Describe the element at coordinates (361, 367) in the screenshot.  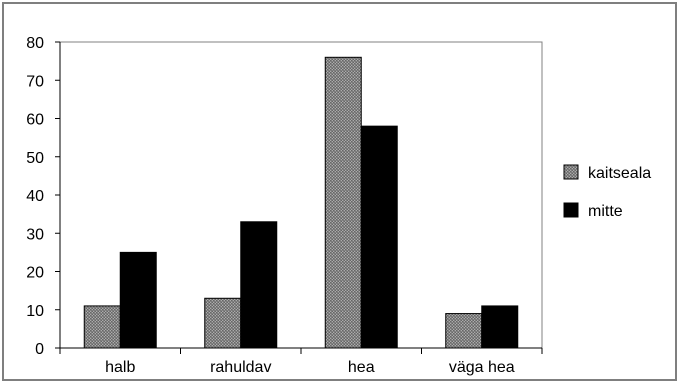
I see `x-tick-label: hea` at that location.